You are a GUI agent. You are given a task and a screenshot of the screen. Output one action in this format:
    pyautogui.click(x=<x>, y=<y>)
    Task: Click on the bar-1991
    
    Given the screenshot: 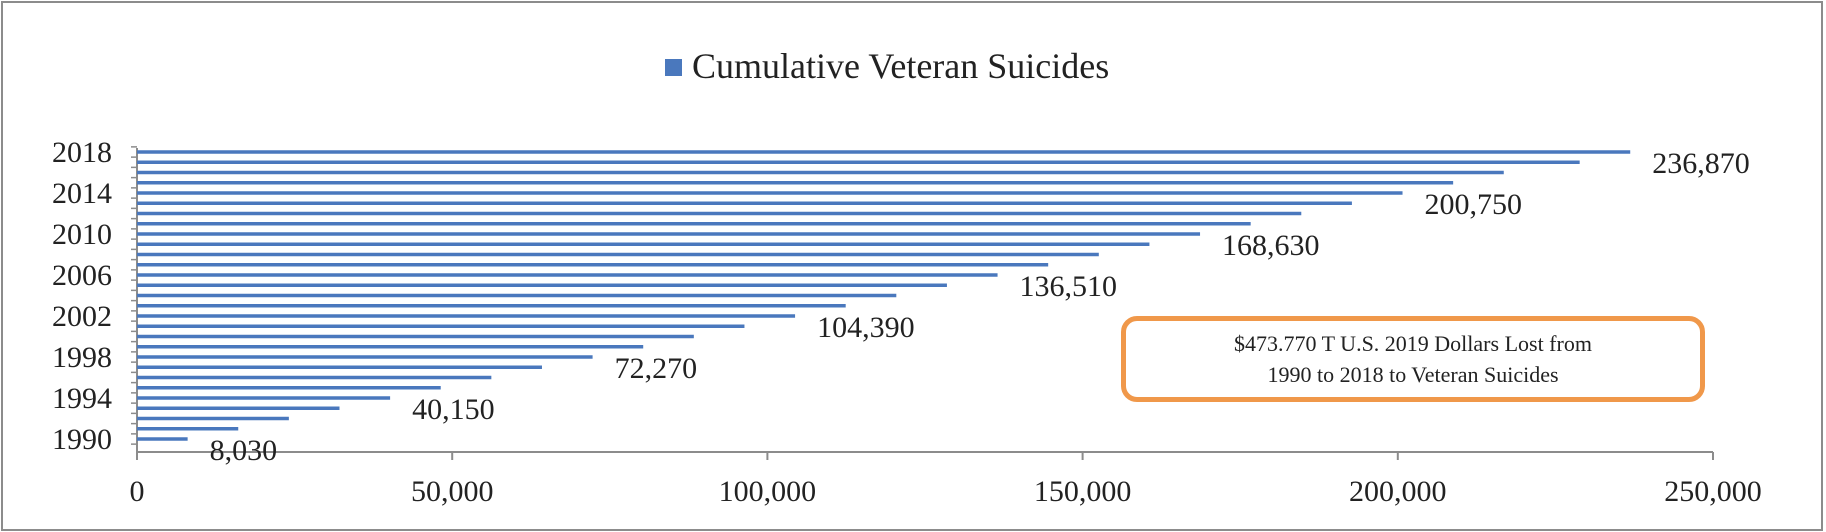 What is the action you would take?
    pyautogui.click(x=188, y=429)
    